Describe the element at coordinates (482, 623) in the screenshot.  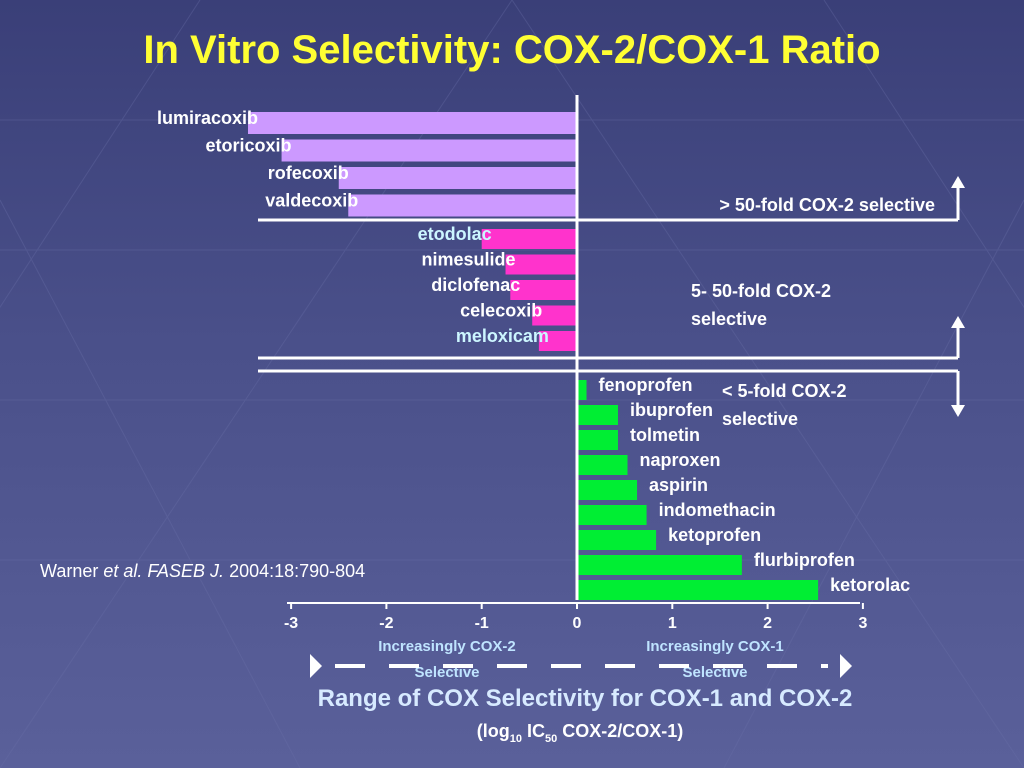
I see `tick-label--1: -1` at that location.